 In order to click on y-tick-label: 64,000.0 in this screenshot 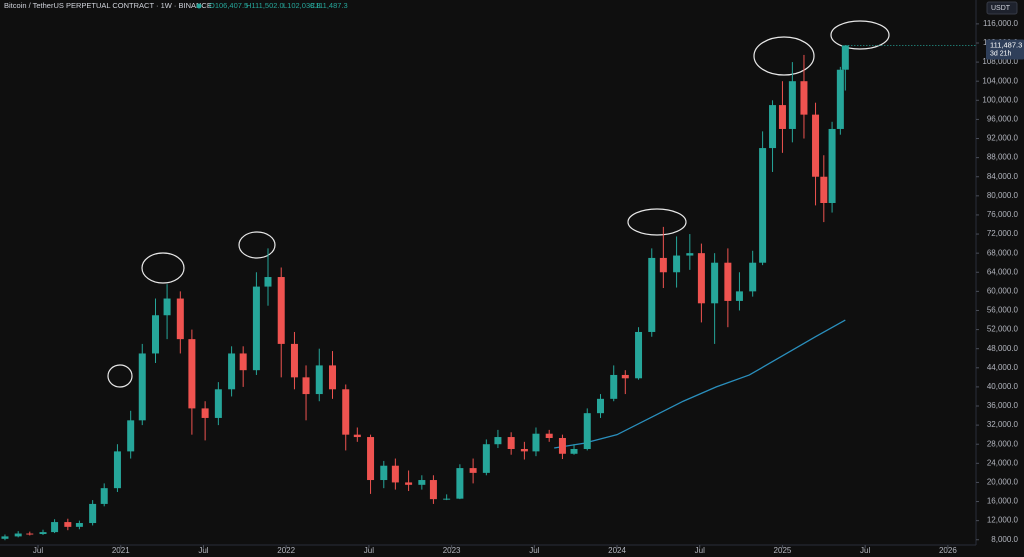, I will do `click(1003, 271)`.